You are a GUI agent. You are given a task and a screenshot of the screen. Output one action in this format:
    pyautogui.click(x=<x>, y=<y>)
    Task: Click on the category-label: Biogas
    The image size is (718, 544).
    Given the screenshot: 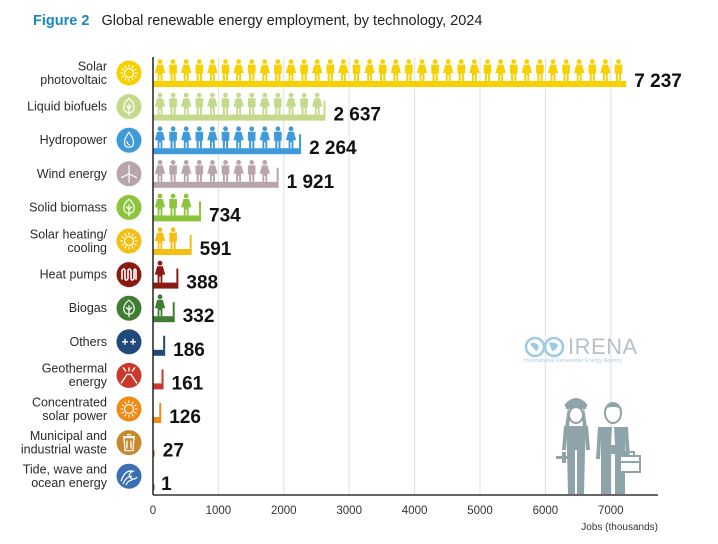 What is the action you would take?
    pyautogui.click(x=88, y=308)
    